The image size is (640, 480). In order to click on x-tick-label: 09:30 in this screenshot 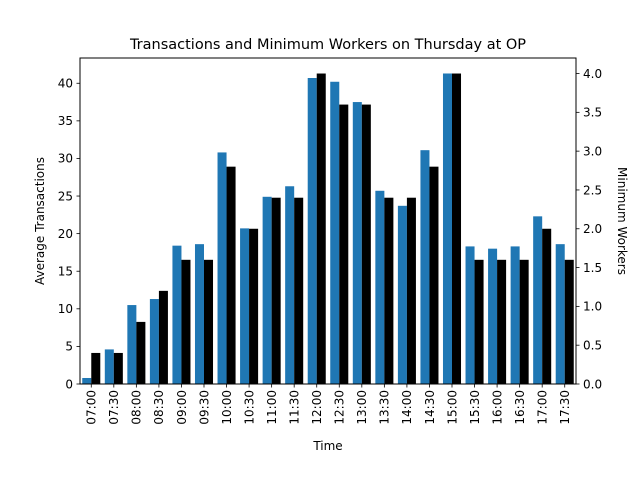, I will do `click(204, 407)`.